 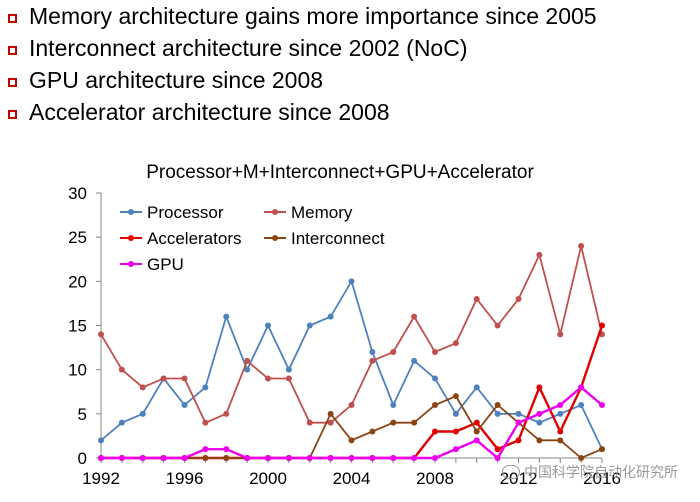 What do you see at coordinates (338, 238) in the screenshot?
I see `legend-label: Interconnect` at bounding box center [338, 238].